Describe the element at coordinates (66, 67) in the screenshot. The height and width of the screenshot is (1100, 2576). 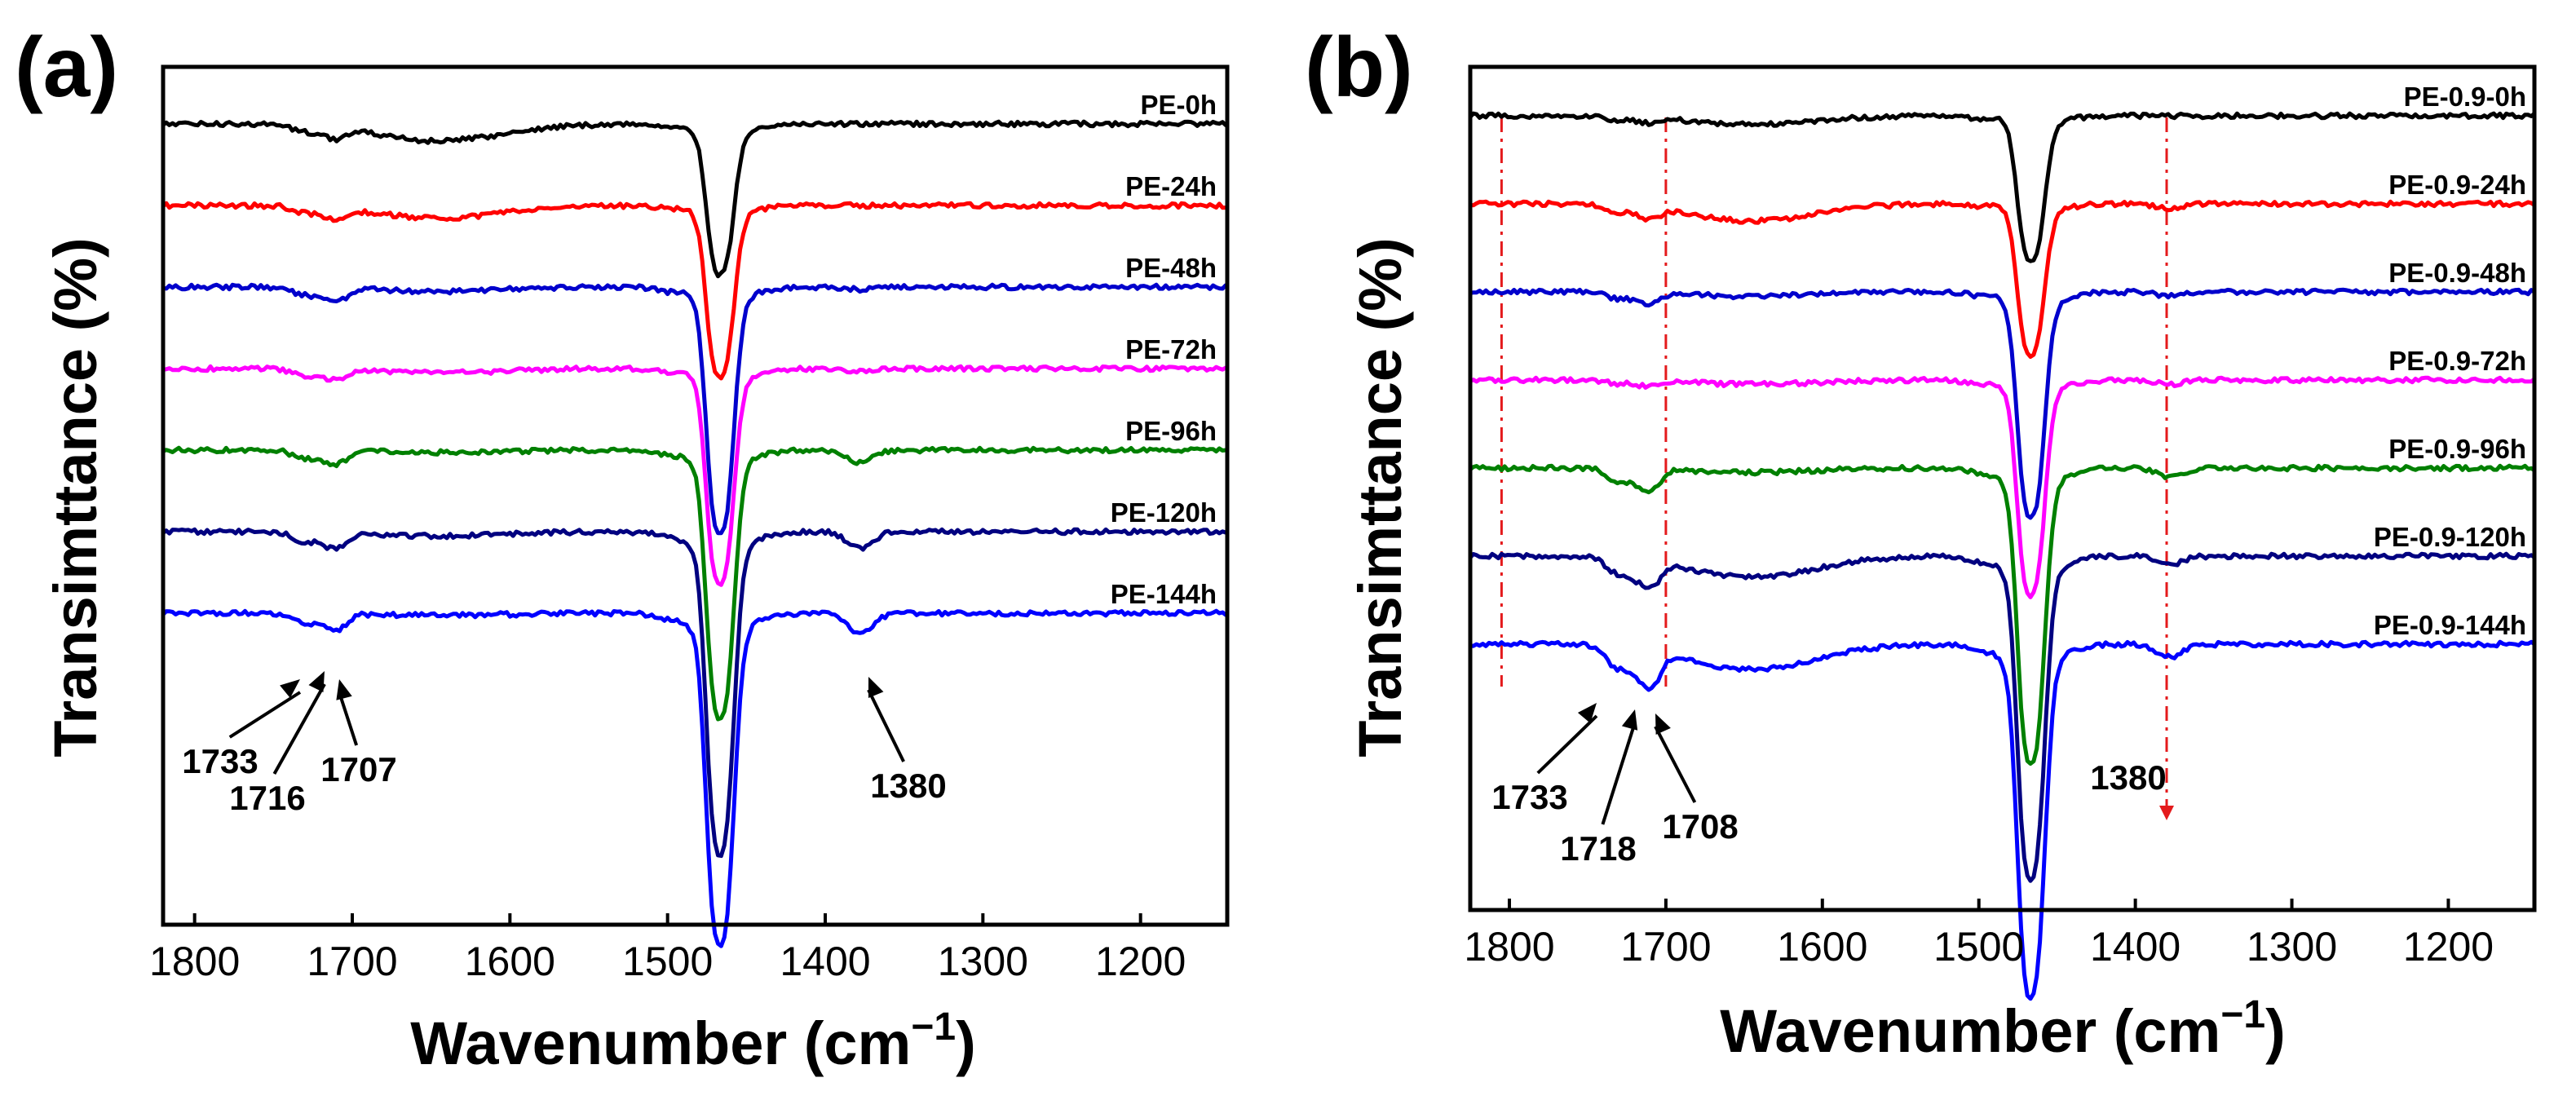
I see `panel-a-letter: (a)` at that location.